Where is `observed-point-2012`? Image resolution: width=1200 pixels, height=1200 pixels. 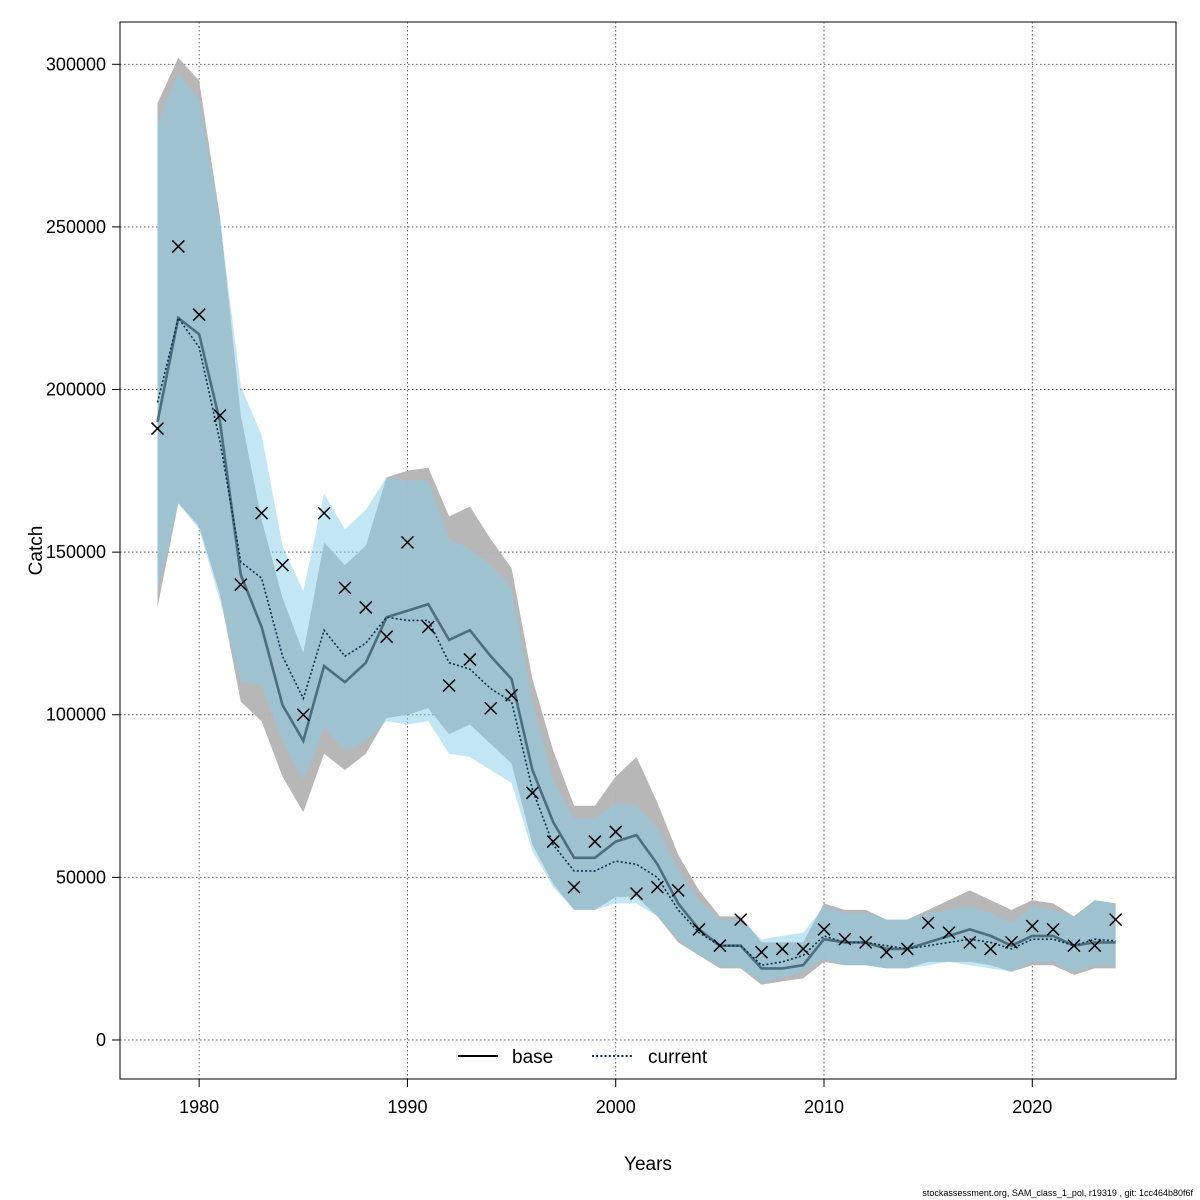
observed-point-2012 is located at coordinates (866, 942).